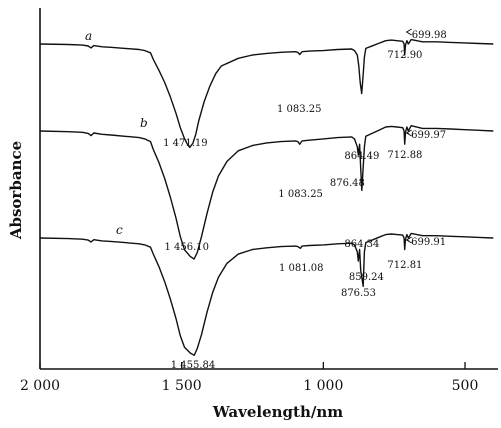 The height and width of the screenshot is (428, 501). What do you see at coordinates (428, 135) in the screenshot?
I see `peak-label: 699.97` at bounding box center [428, 135].